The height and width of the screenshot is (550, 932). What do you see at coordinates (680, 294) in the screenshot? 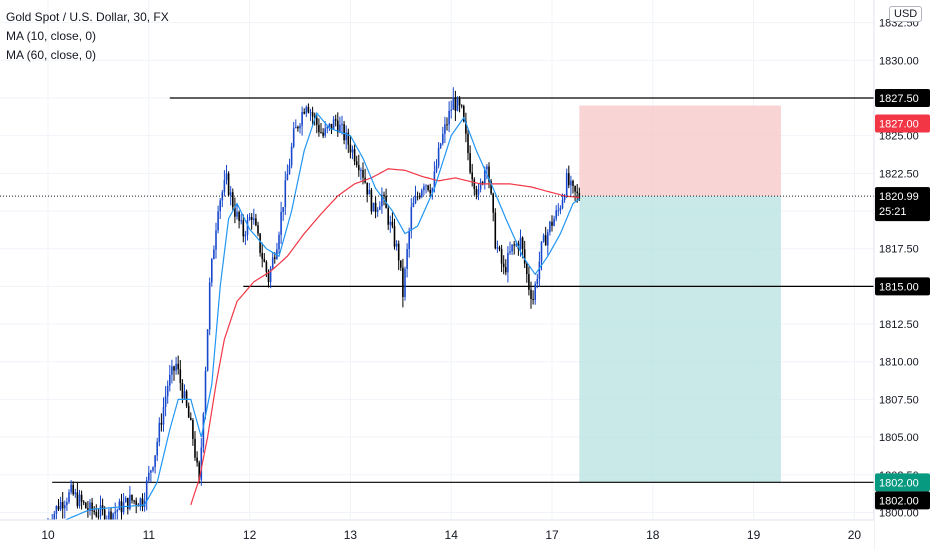
I see `position-zones` at bounding box center [680, 294].